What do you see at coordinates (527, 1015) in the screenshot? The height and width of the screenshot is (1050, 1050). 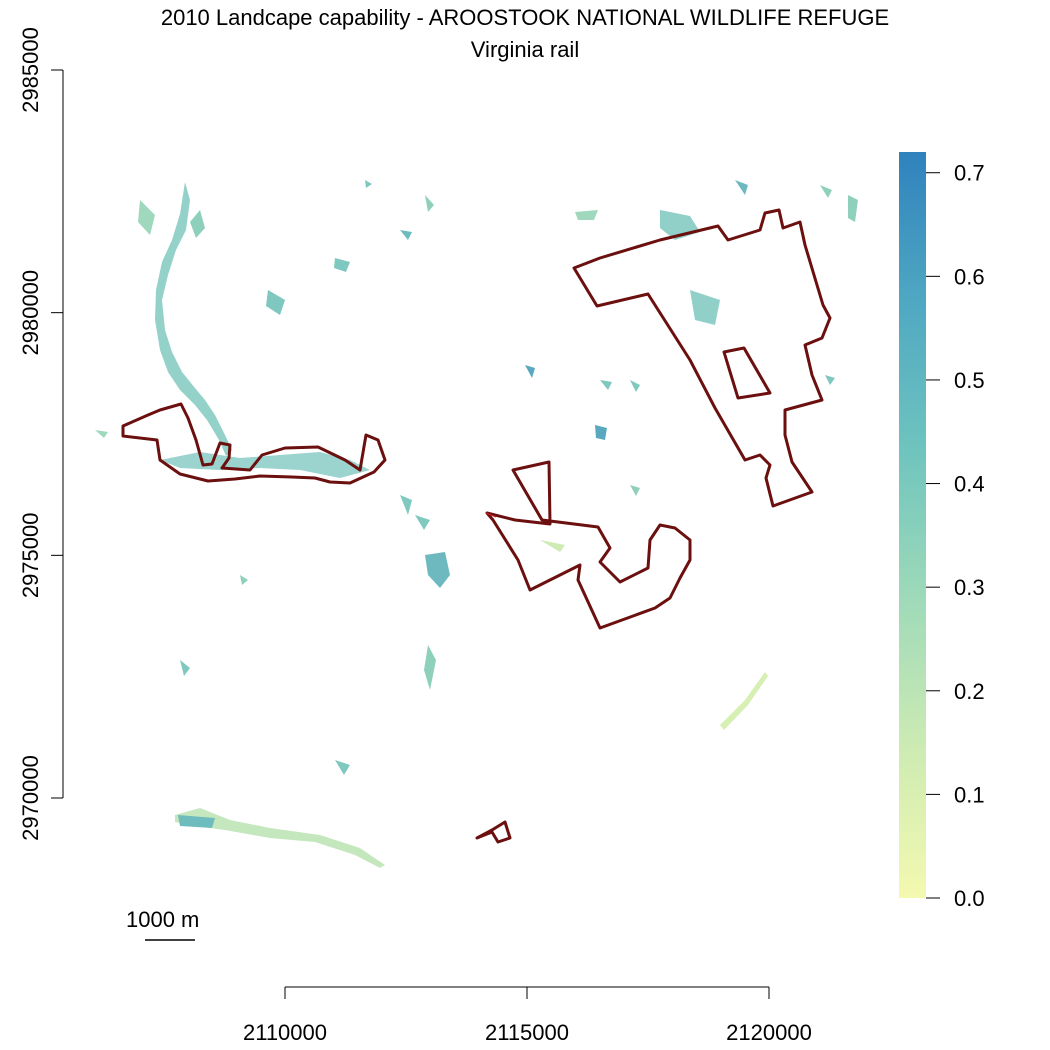 I see `x-axis: 2110000 2115000 2120000` at bounding box center [527, 1015].